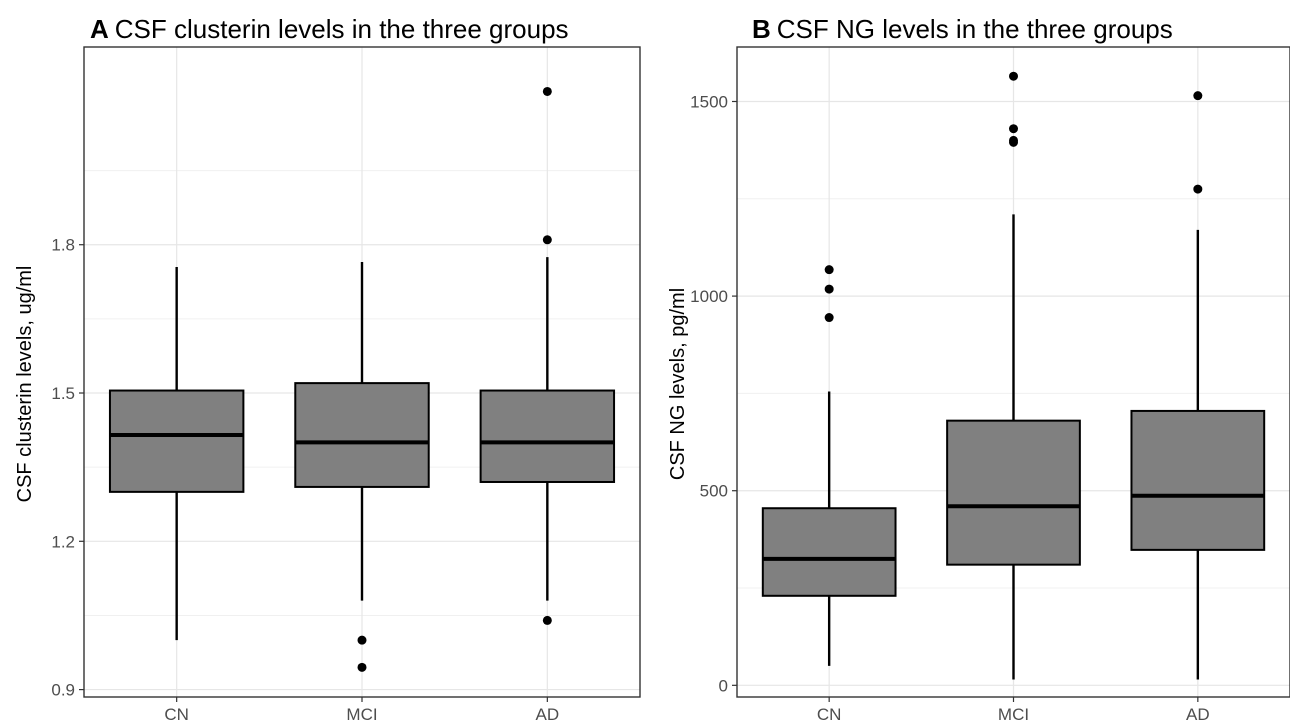  Describe the element at coordinates (342, 29) in the screenshot. I see `panel-a-title-text: CSF clusterin levels in the three groups` at that location.